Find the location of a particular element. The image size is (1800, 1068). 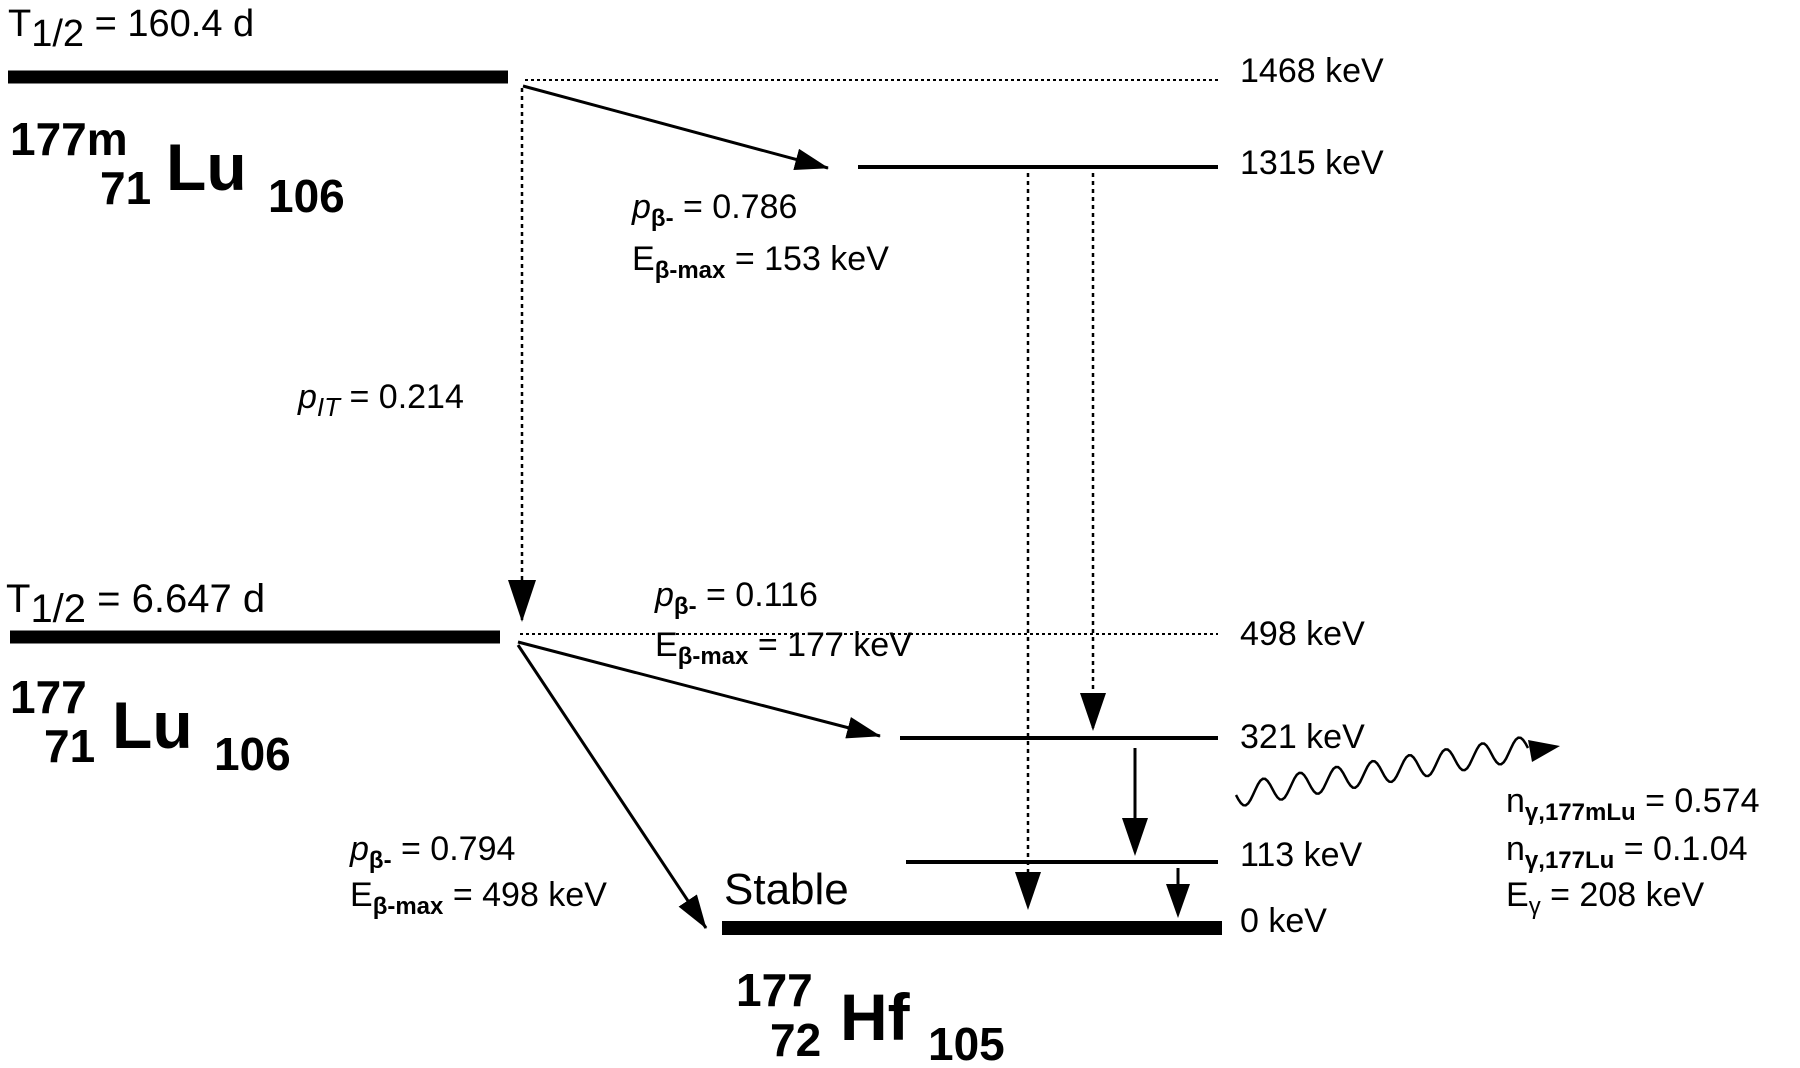

gamma-e-value: = 208 keV is located at coordinates (1623, 895).